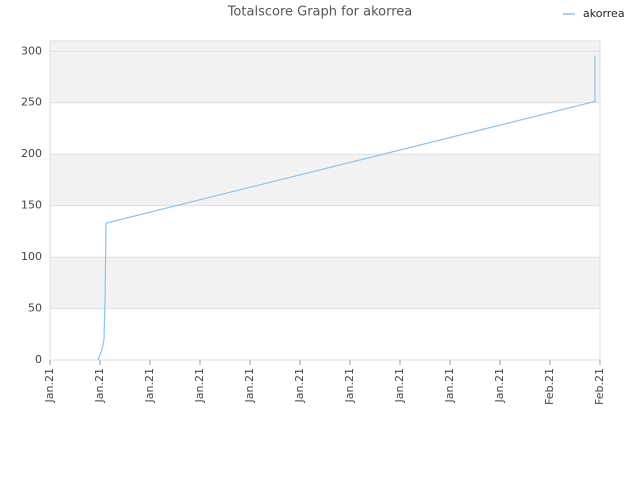 Image resolution: width=640 pixels, height=480 pixels. What do you see at coordinates (31, 50) in the screenshot?
I see `y-tick-label: 300` at bounding box center [31, 50].